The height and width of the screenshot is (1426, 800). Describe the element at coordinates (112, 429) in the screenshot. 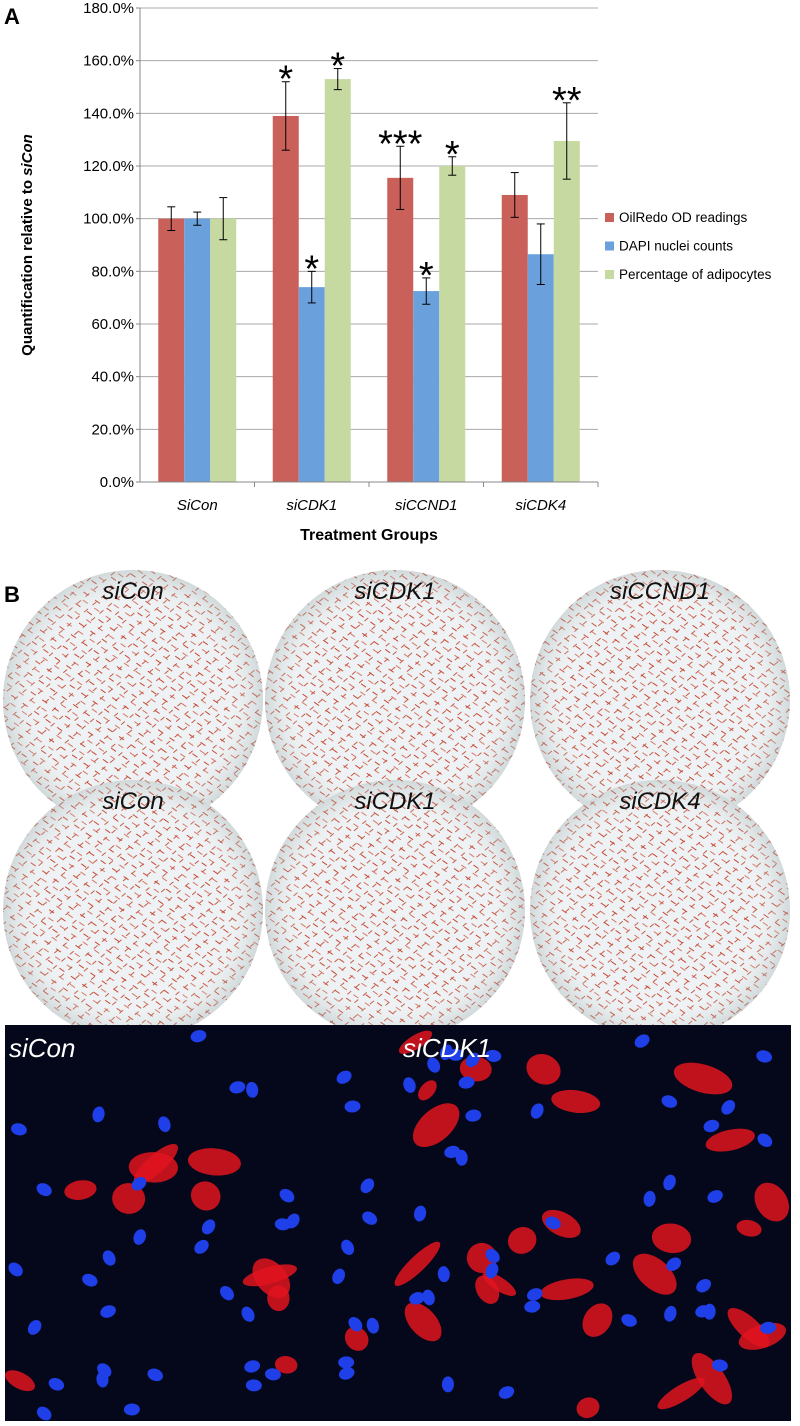

I see `y-tick-label: 20.0%` at that location.